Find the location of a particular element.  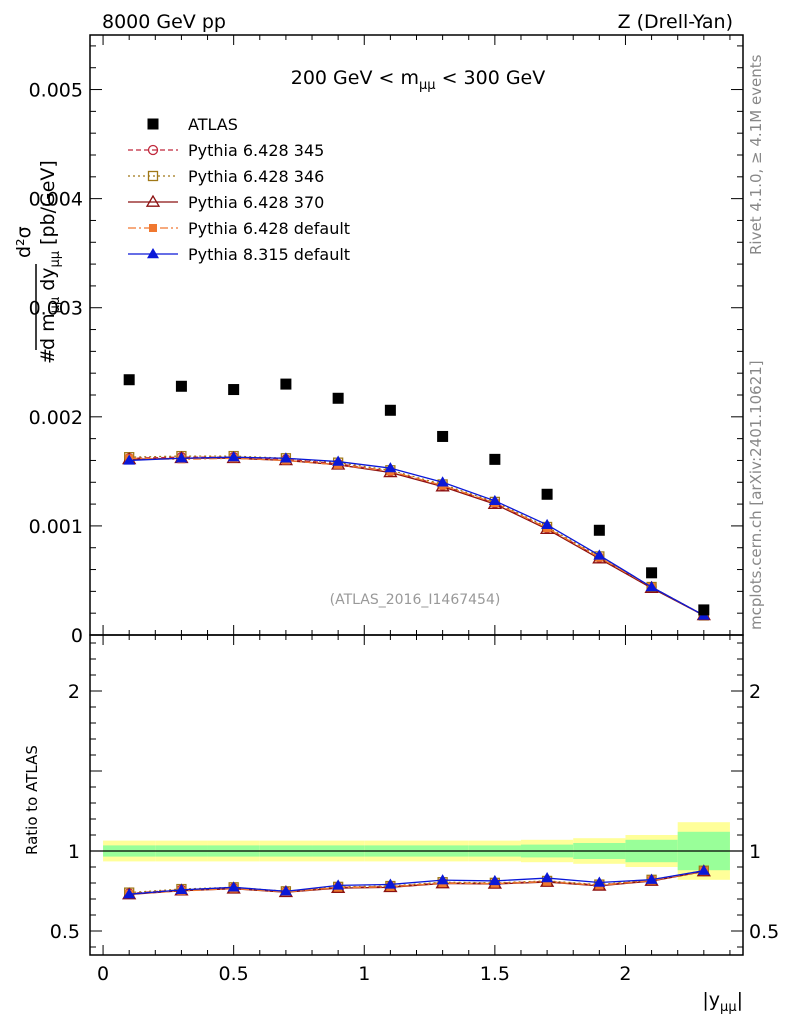

ratio-tick-label-right-0: 0.5 is located at coordinates (764, 932).